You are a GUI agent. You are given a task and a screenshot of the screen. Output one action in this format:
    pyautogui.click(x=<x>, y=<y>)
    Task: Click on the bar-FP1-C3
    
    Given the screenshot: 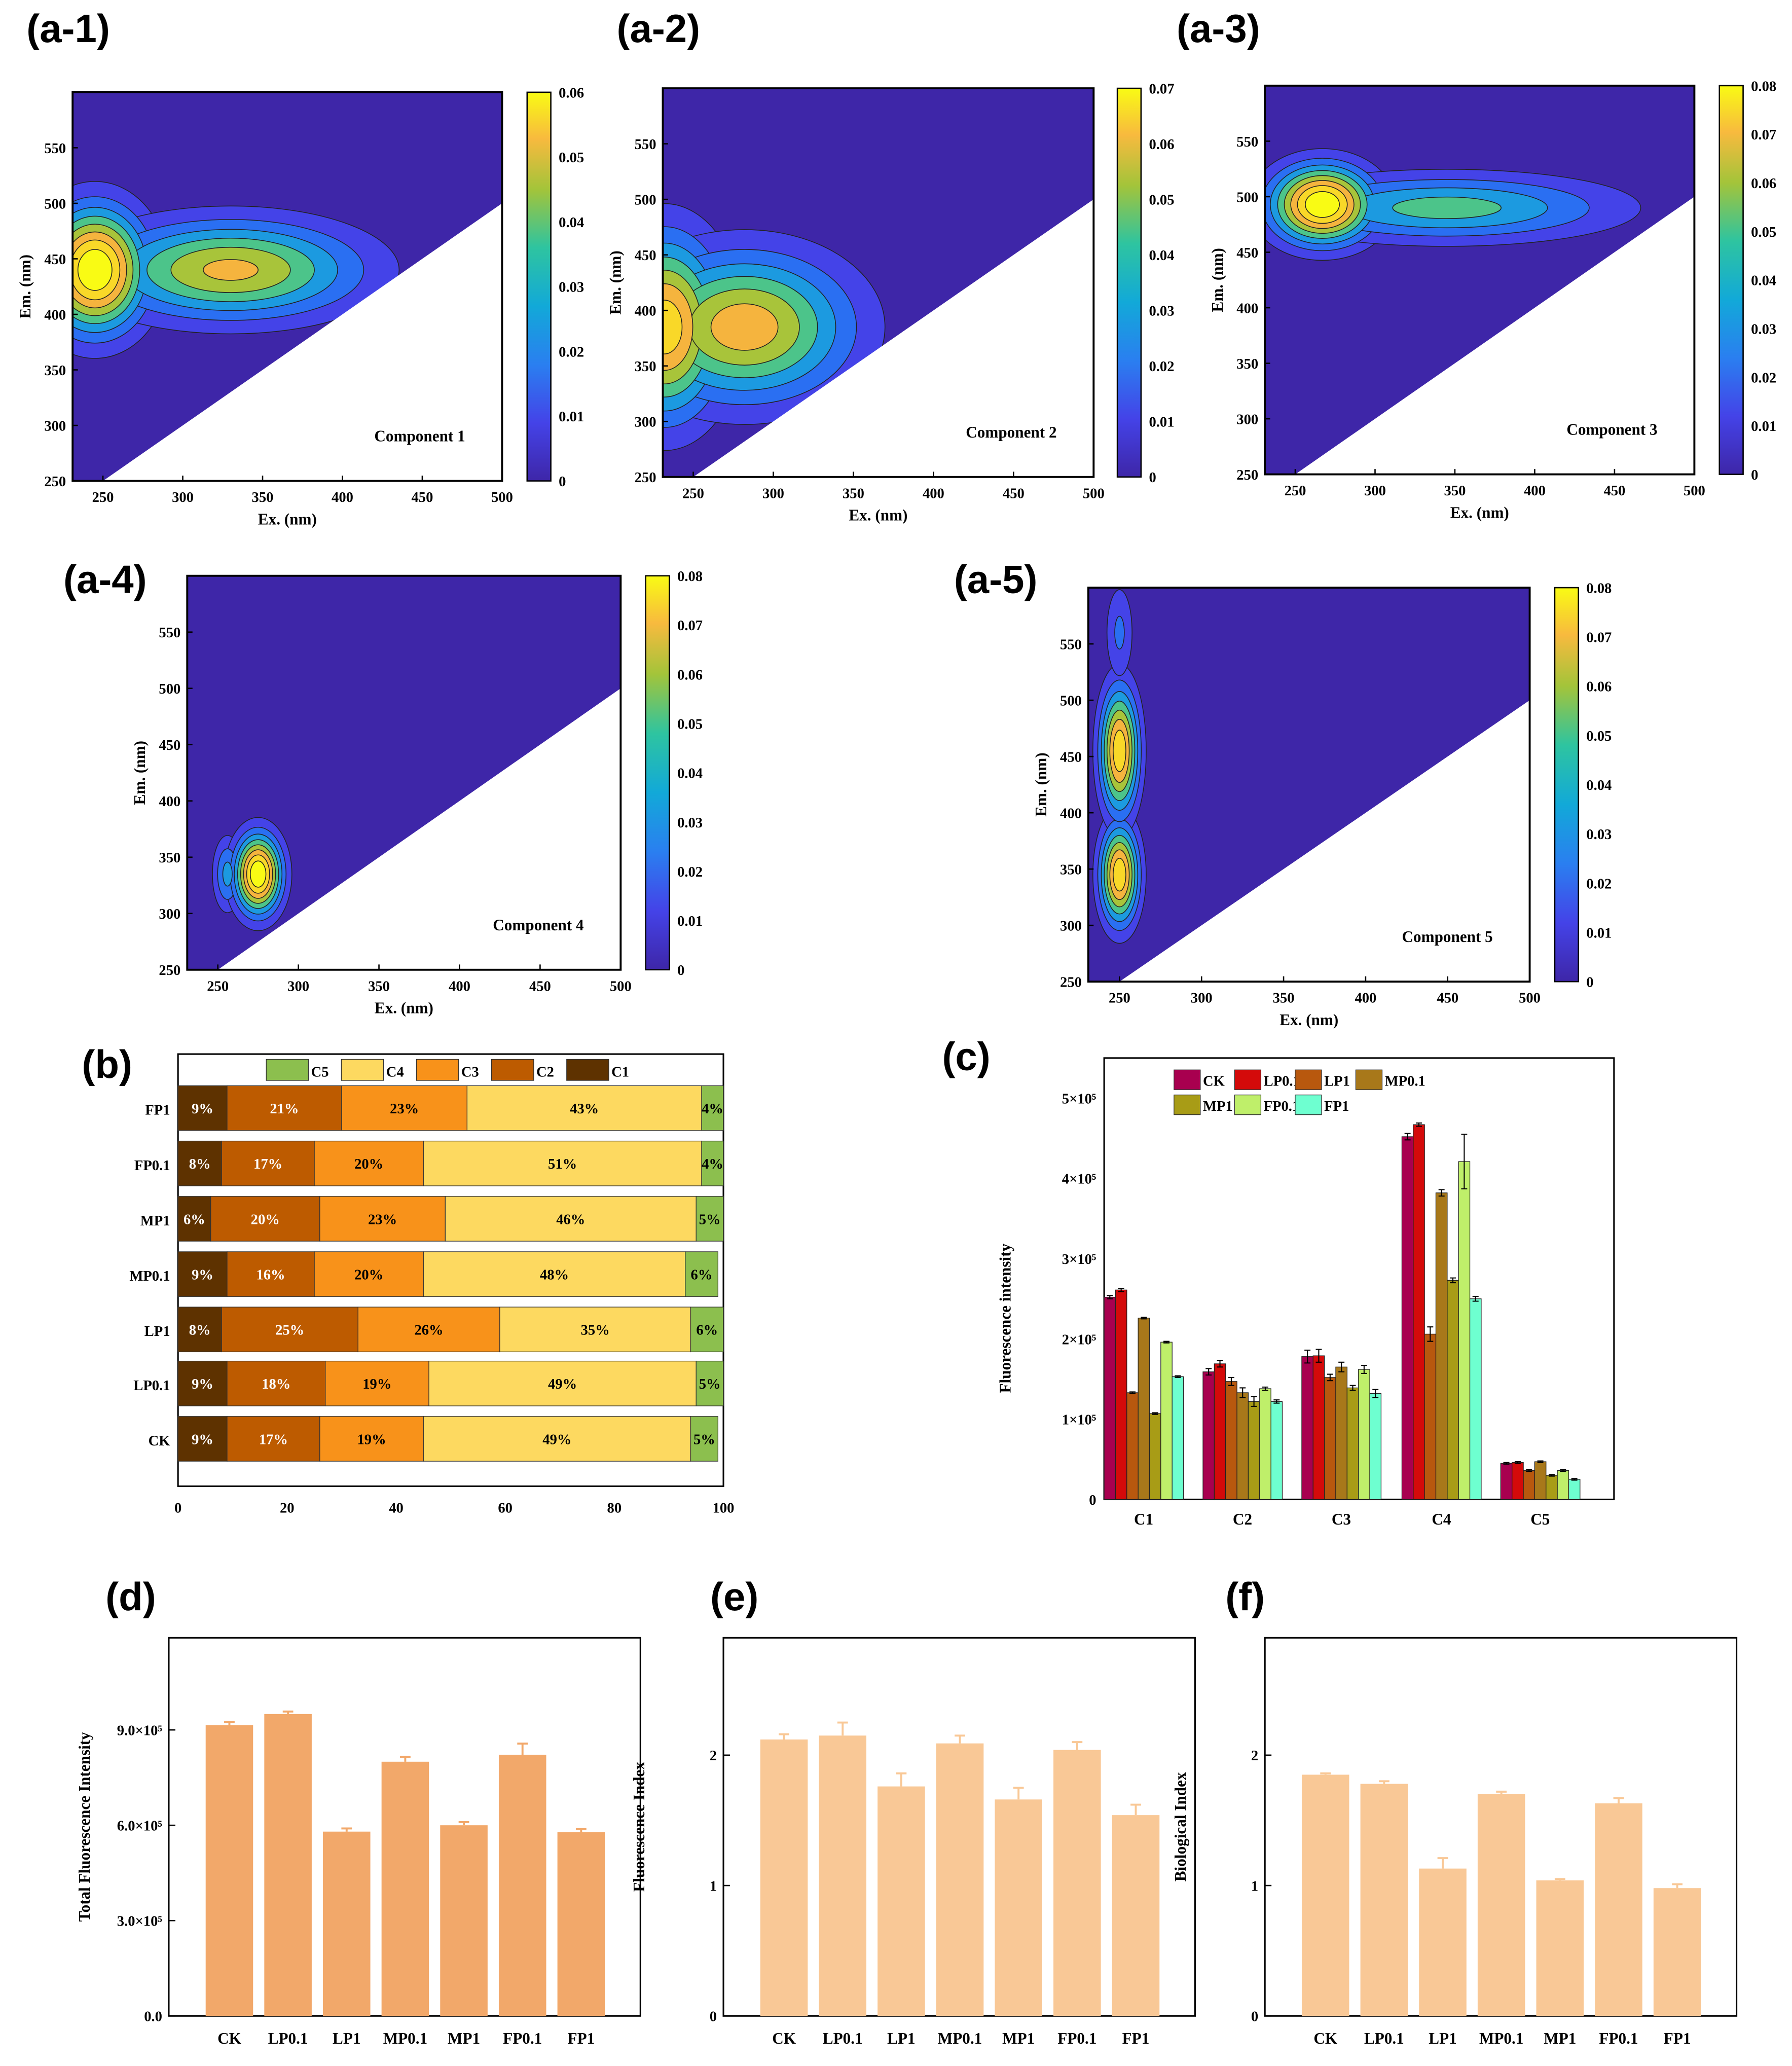 What is the action you would take?
    pyautogui.click(x=1375, y=1447)
    